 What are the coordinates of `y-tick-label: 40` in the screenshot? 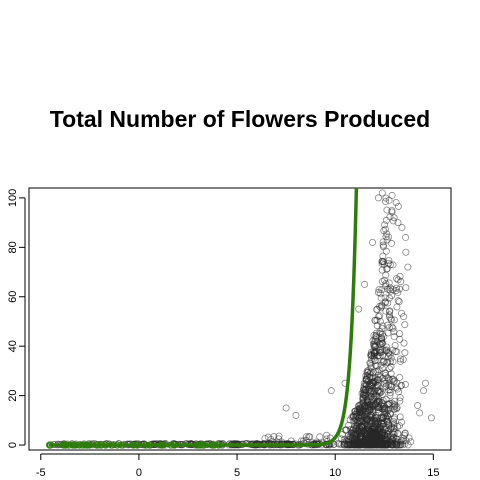 It's located at (13, 346).